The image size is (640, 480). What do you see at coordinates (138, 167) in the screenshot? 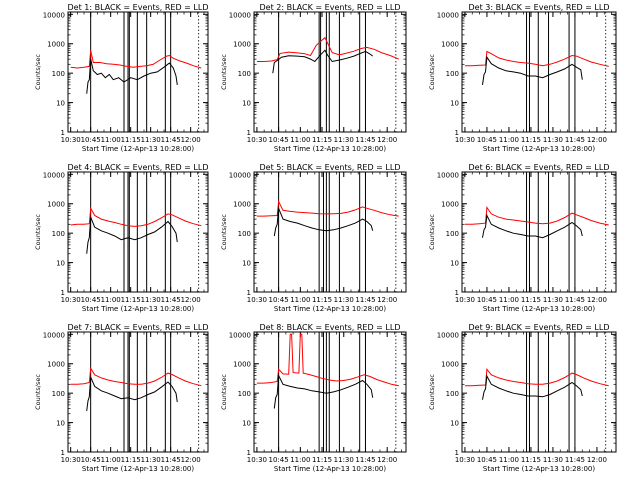
I see `panel-title: Det 4: BLACK = Events, RED = LLD` at bounding box center [138, 167].